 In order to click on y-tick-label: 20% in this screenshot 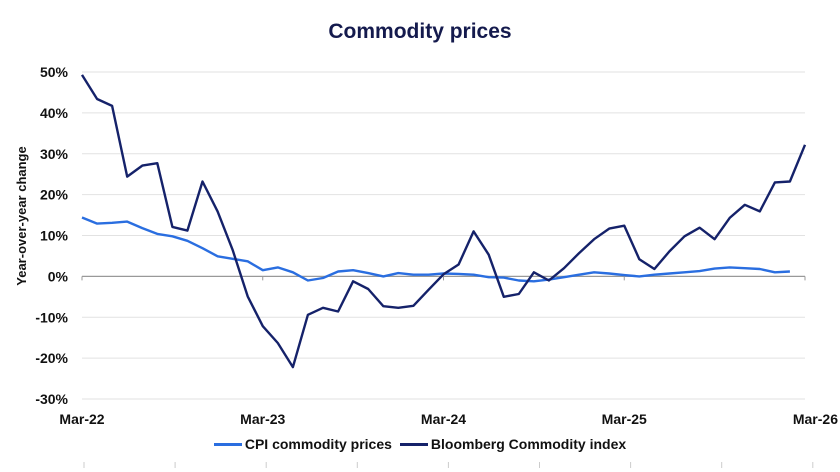, I will do `click(54, 195)`.